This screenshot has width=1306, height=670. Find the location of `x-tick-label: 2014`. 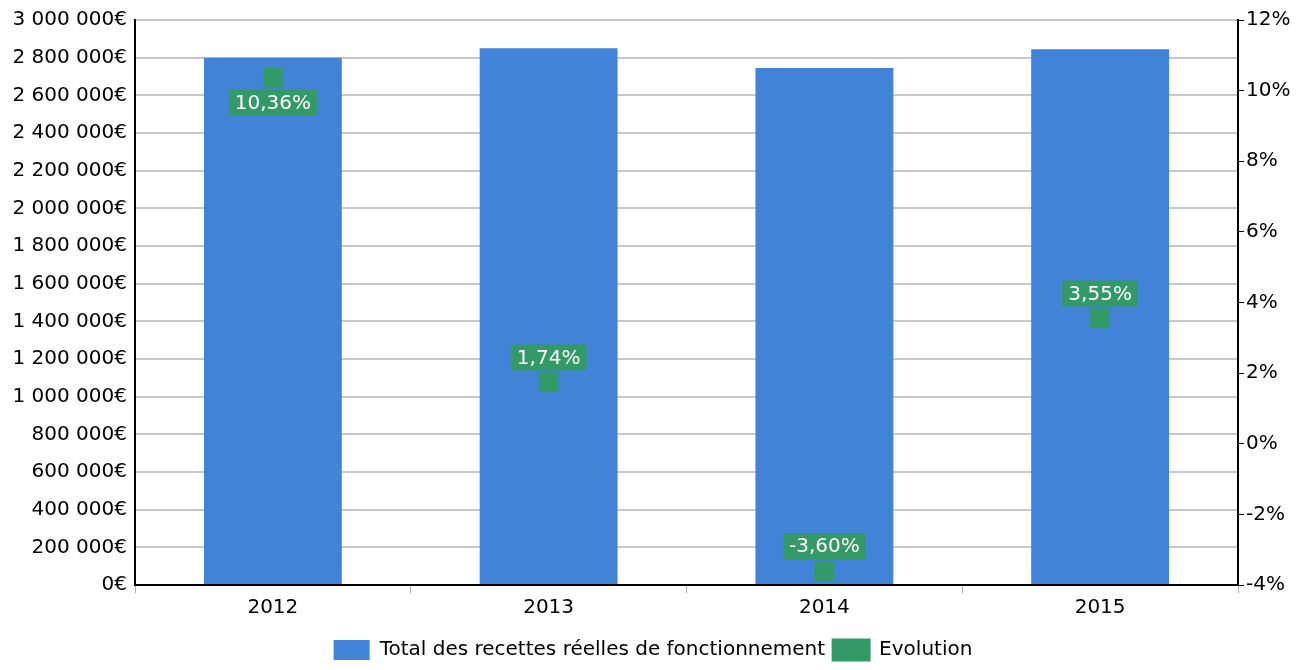

x-tick-label: 2014 is located at coordinates (824, 606).